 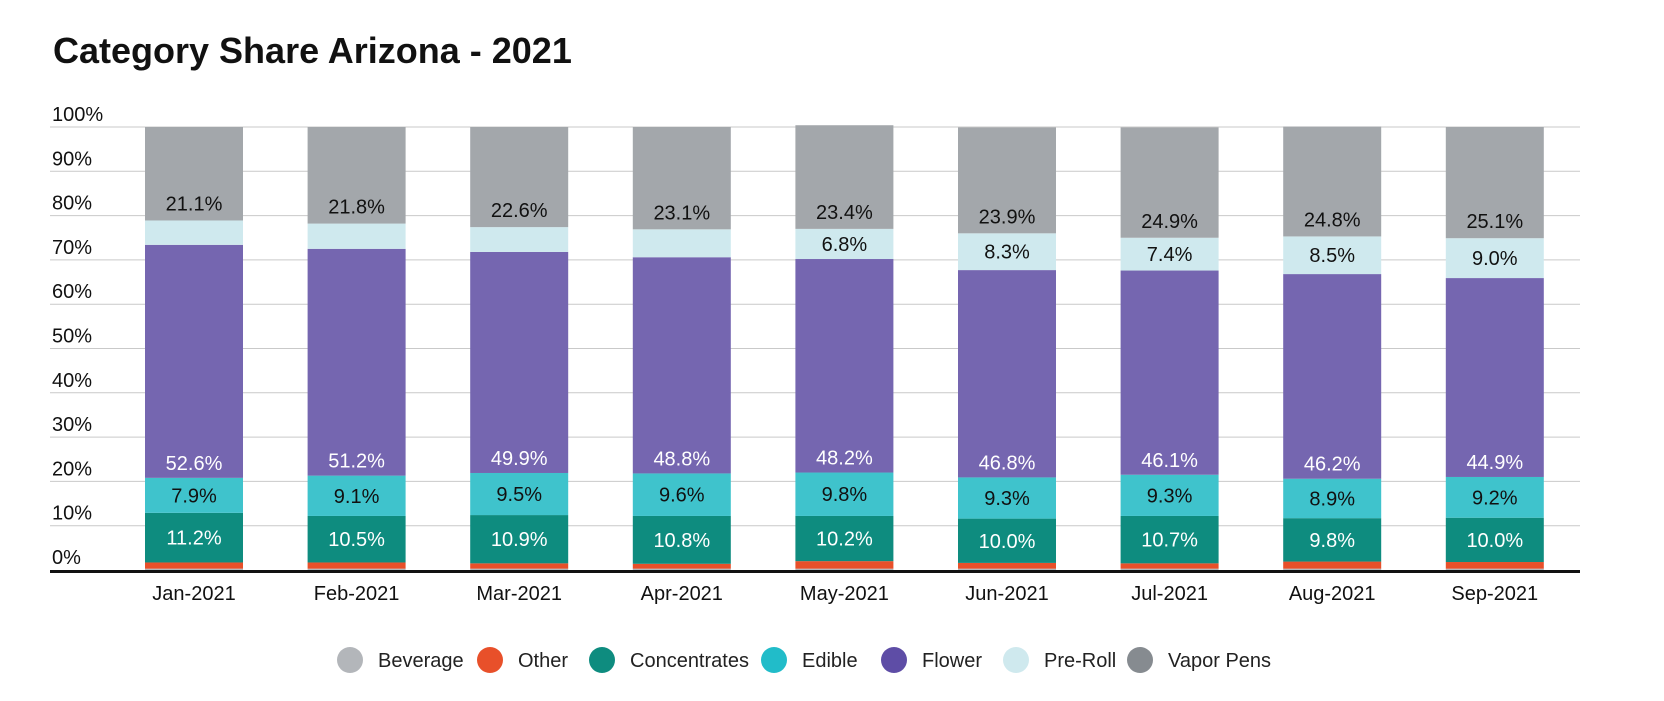 What do you see at coordinates (1169, 461) in the screenshot?
I see `data-label: 46.1%` at bounding box center [1169, 461].